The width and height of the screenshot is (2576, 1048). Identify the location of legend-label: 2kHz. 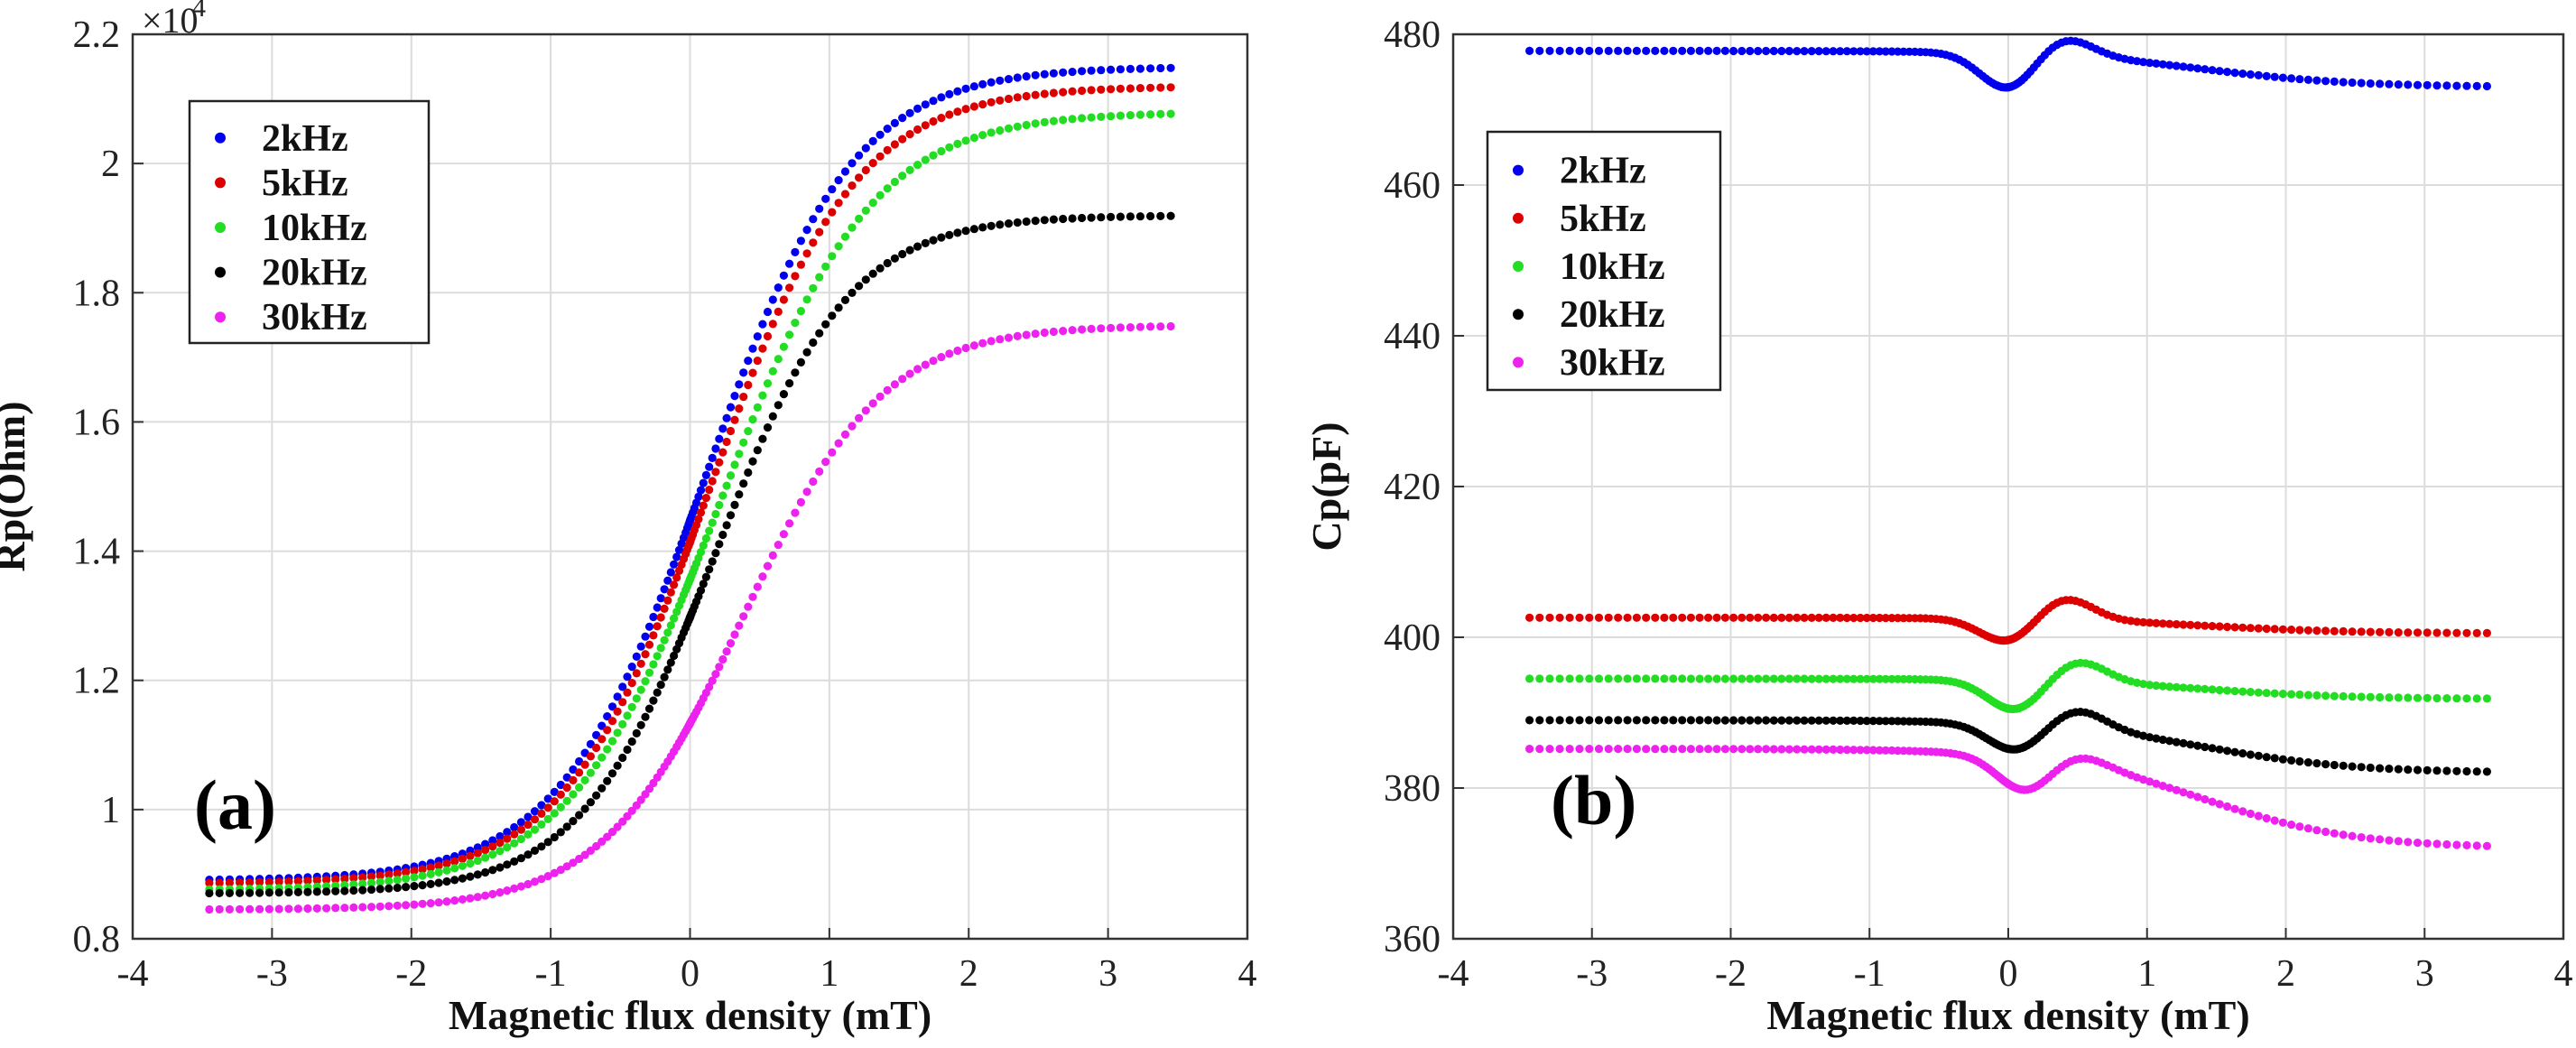
(1603, 171).